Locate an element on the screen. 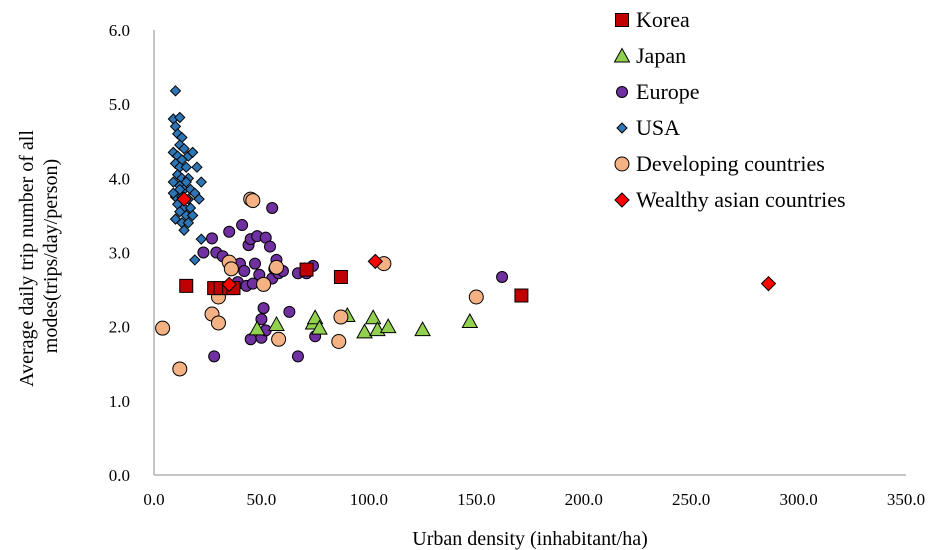 This screenshot has width=938, height=550. y-tick-label: 2.0 is located at coordinates (119, 327).